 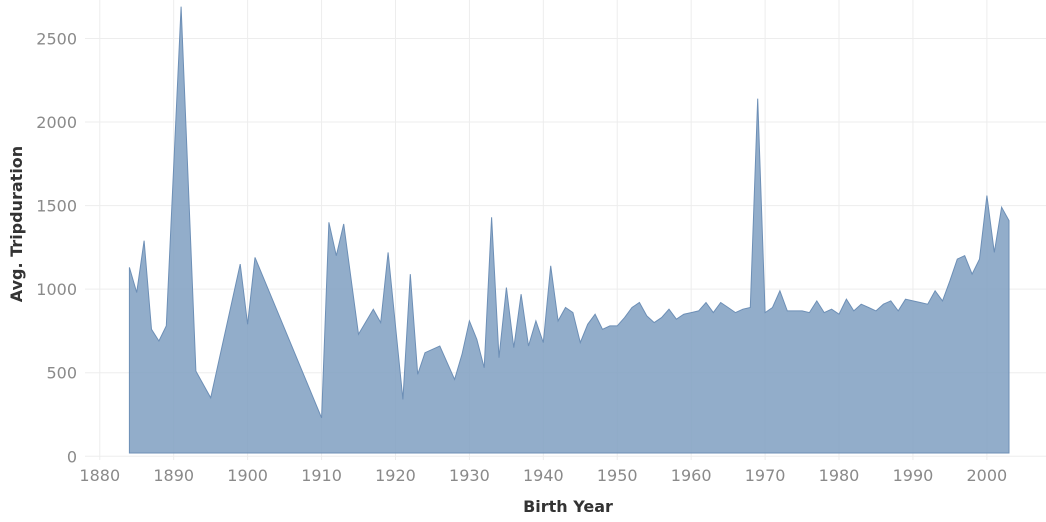 What do you see at coordinates (61, 373) in the screenshot?
I see `y-tick-label: 500` at bounding box center [61, 373].